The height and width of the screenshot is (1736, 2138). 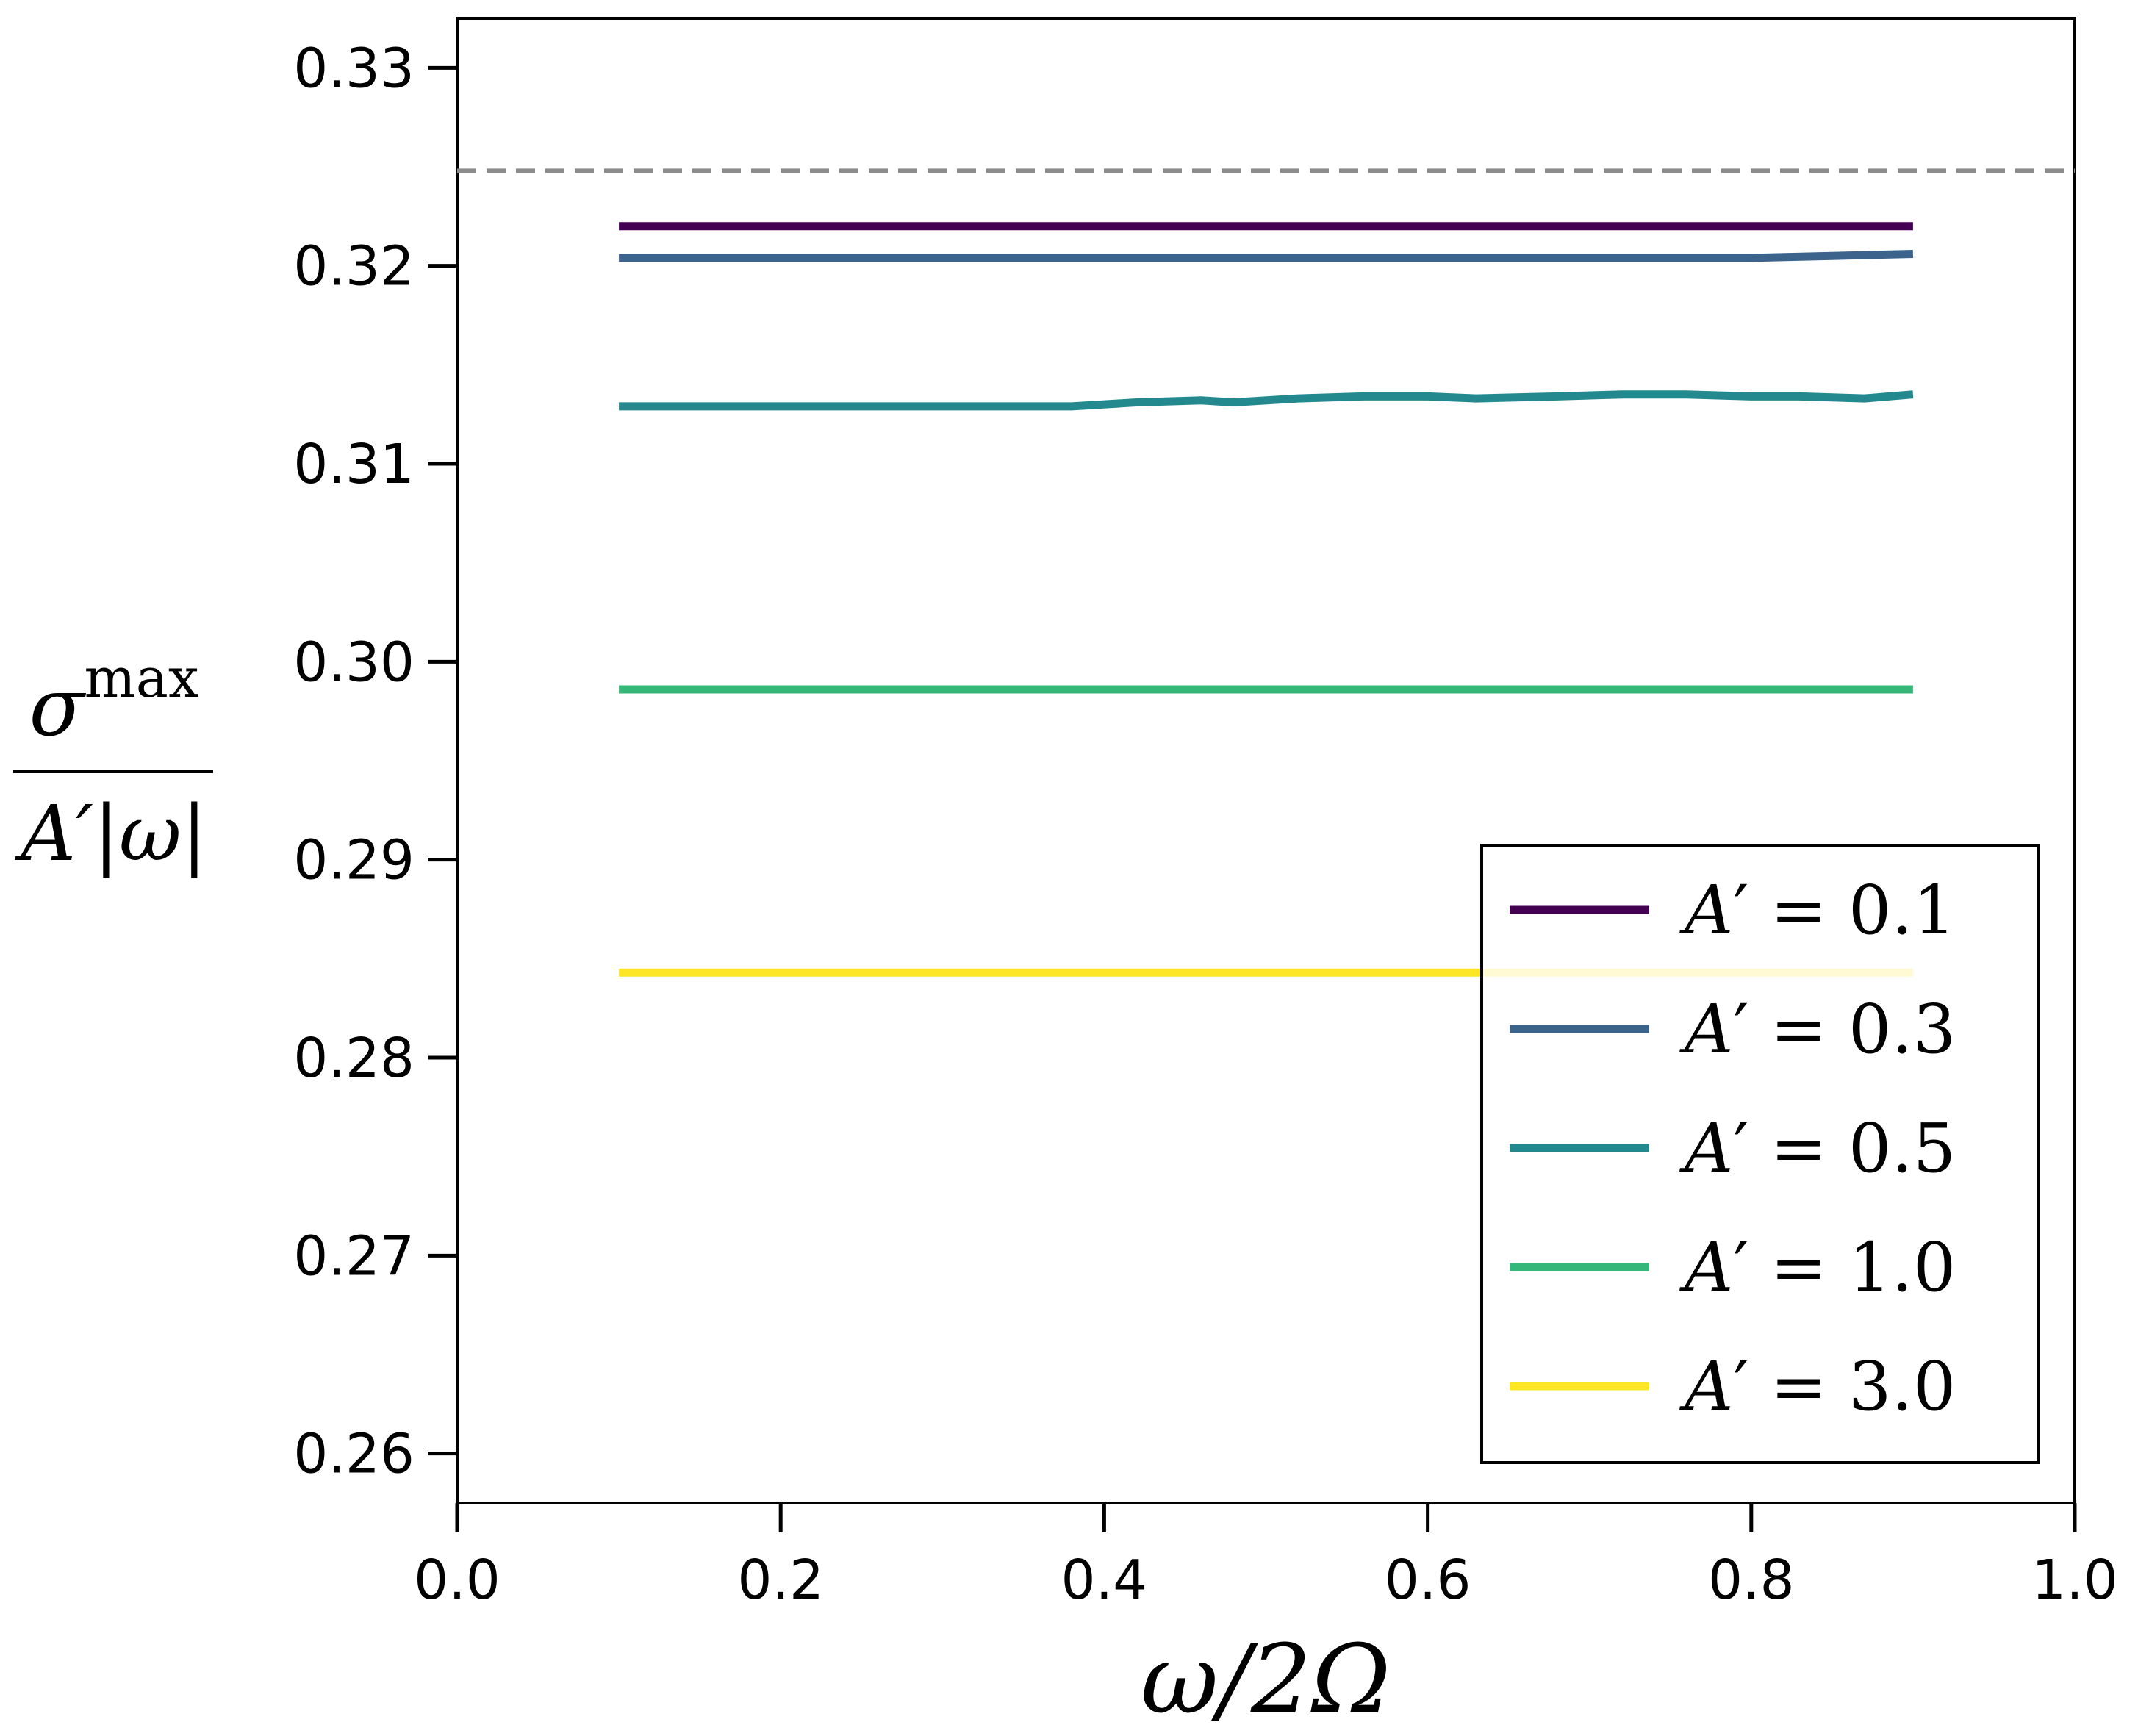 I want to click on y-tick-label: 0.32, so click(x=354, y=266).